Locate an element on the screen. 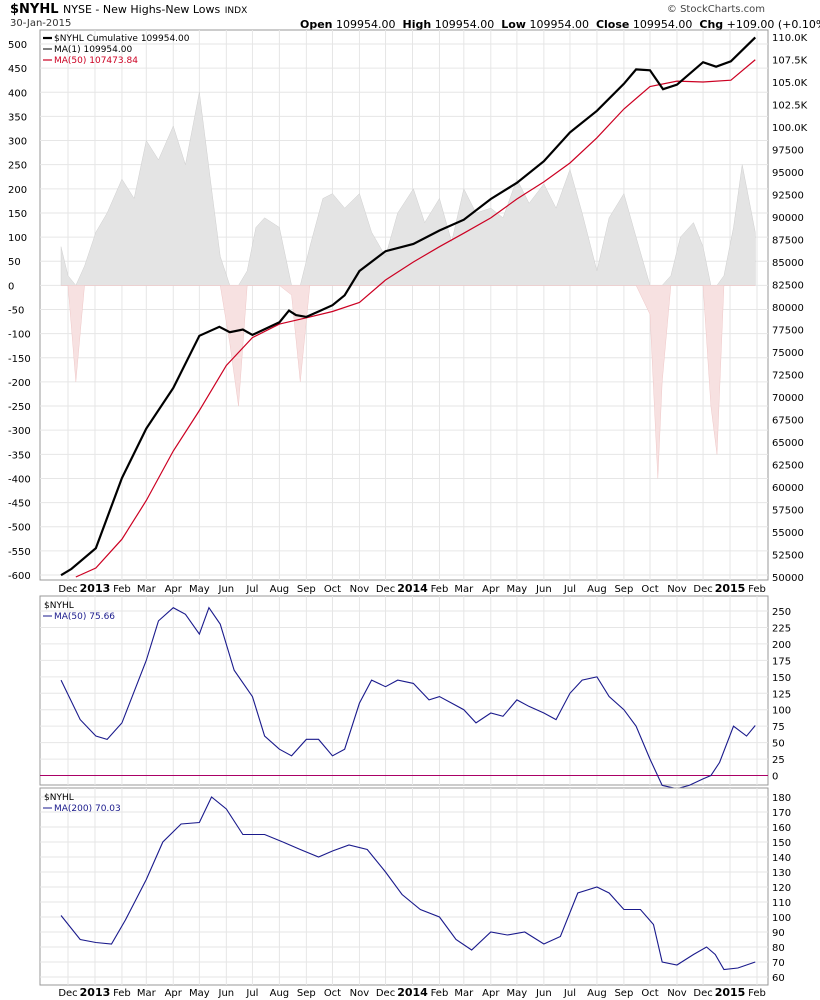 The height and width of the screenshot is (1000, 820). left-tick-label: 150 is located at coordinates (17, 214).